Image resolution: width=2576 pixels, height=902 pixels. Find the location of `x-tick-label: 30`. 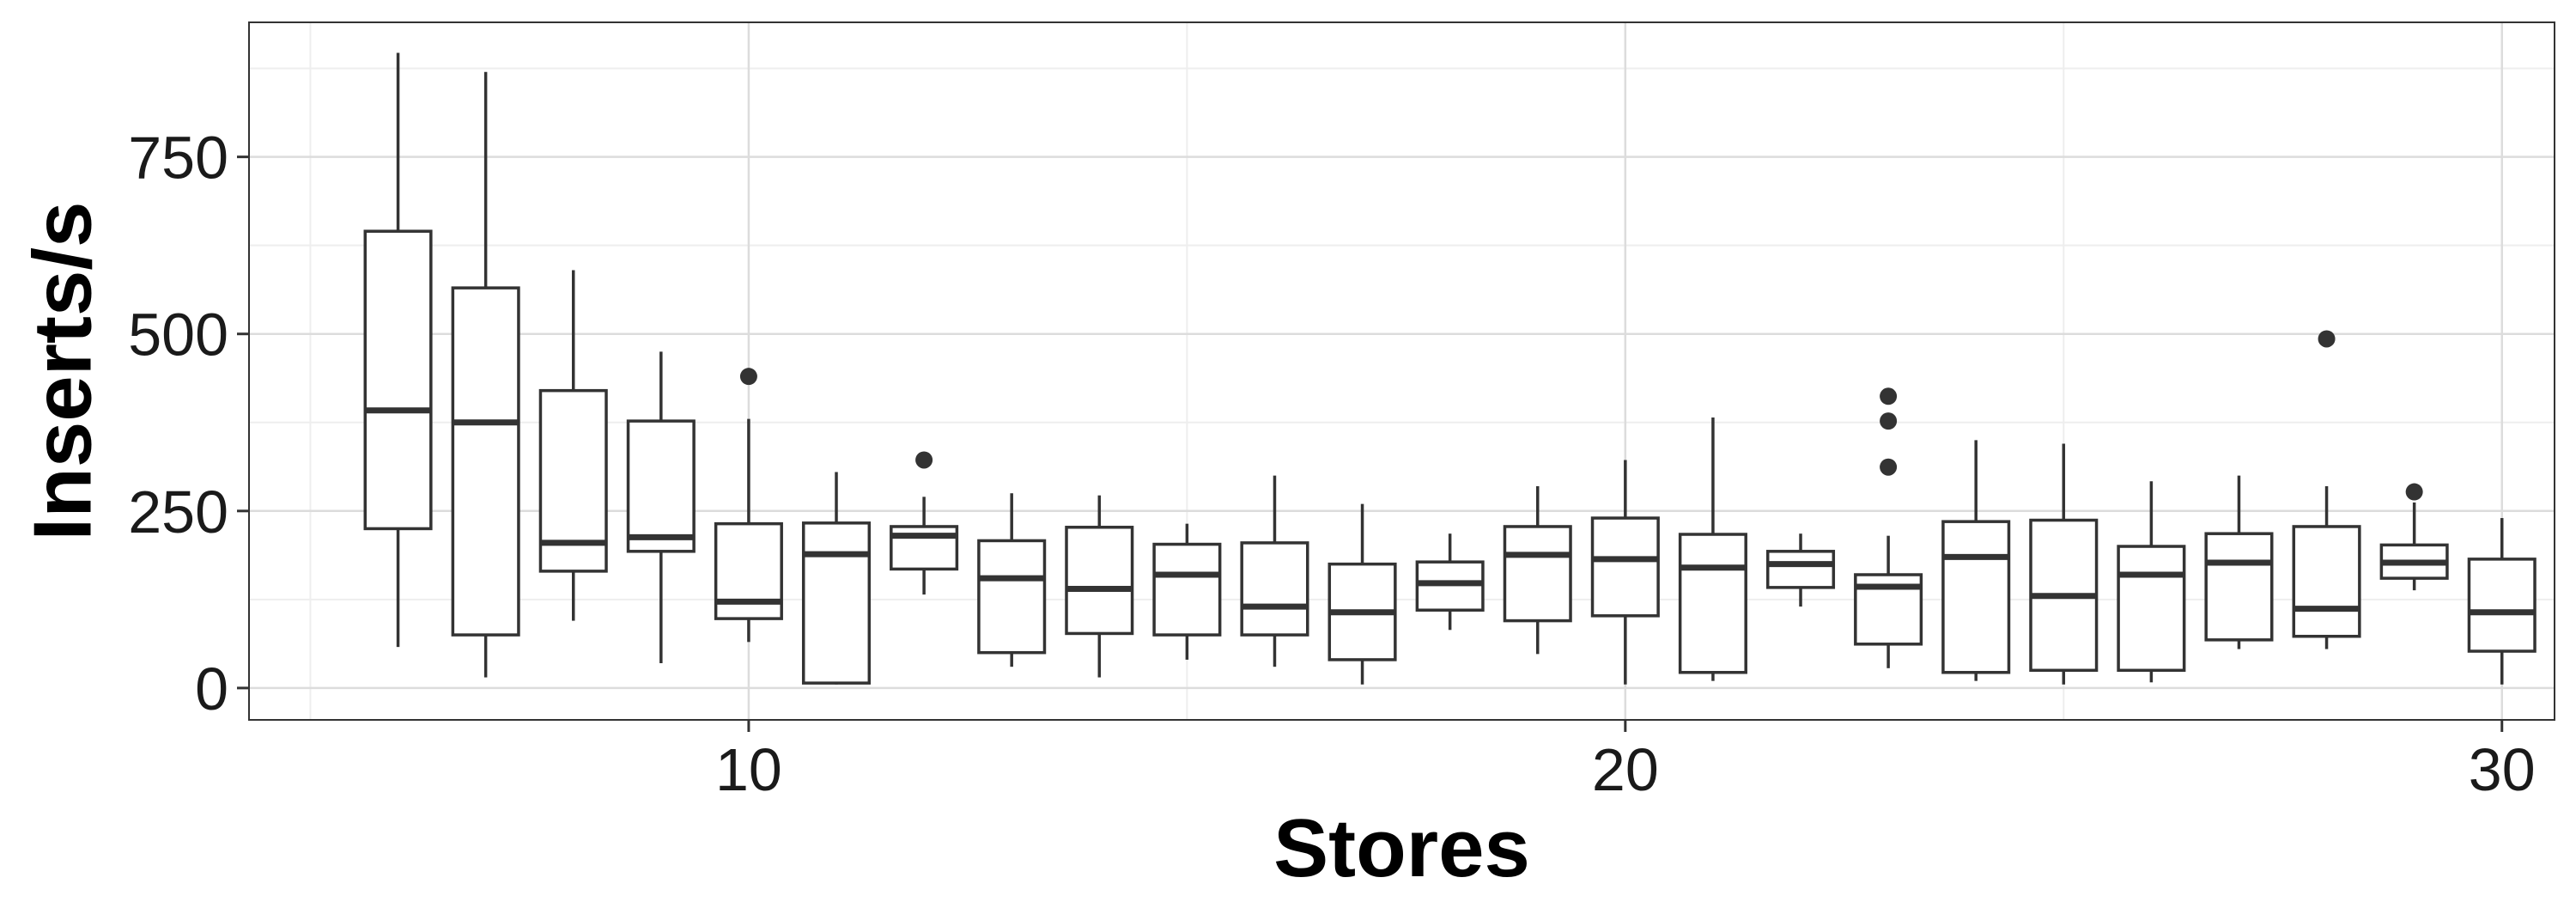

x-tick-label: 30 is located at coordinates (2502, 769).